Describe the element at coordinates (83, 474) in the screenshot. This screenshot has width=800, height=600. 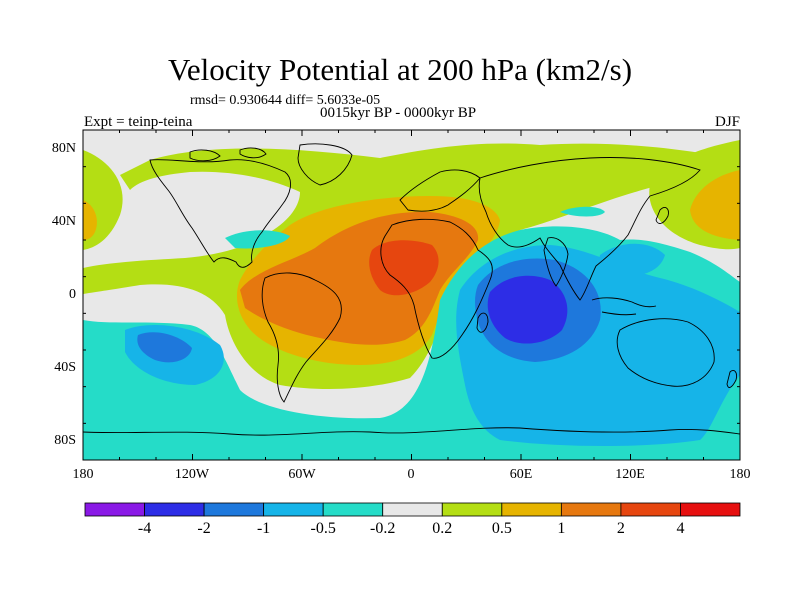
I see `lon-label-180w: 180` at that location.